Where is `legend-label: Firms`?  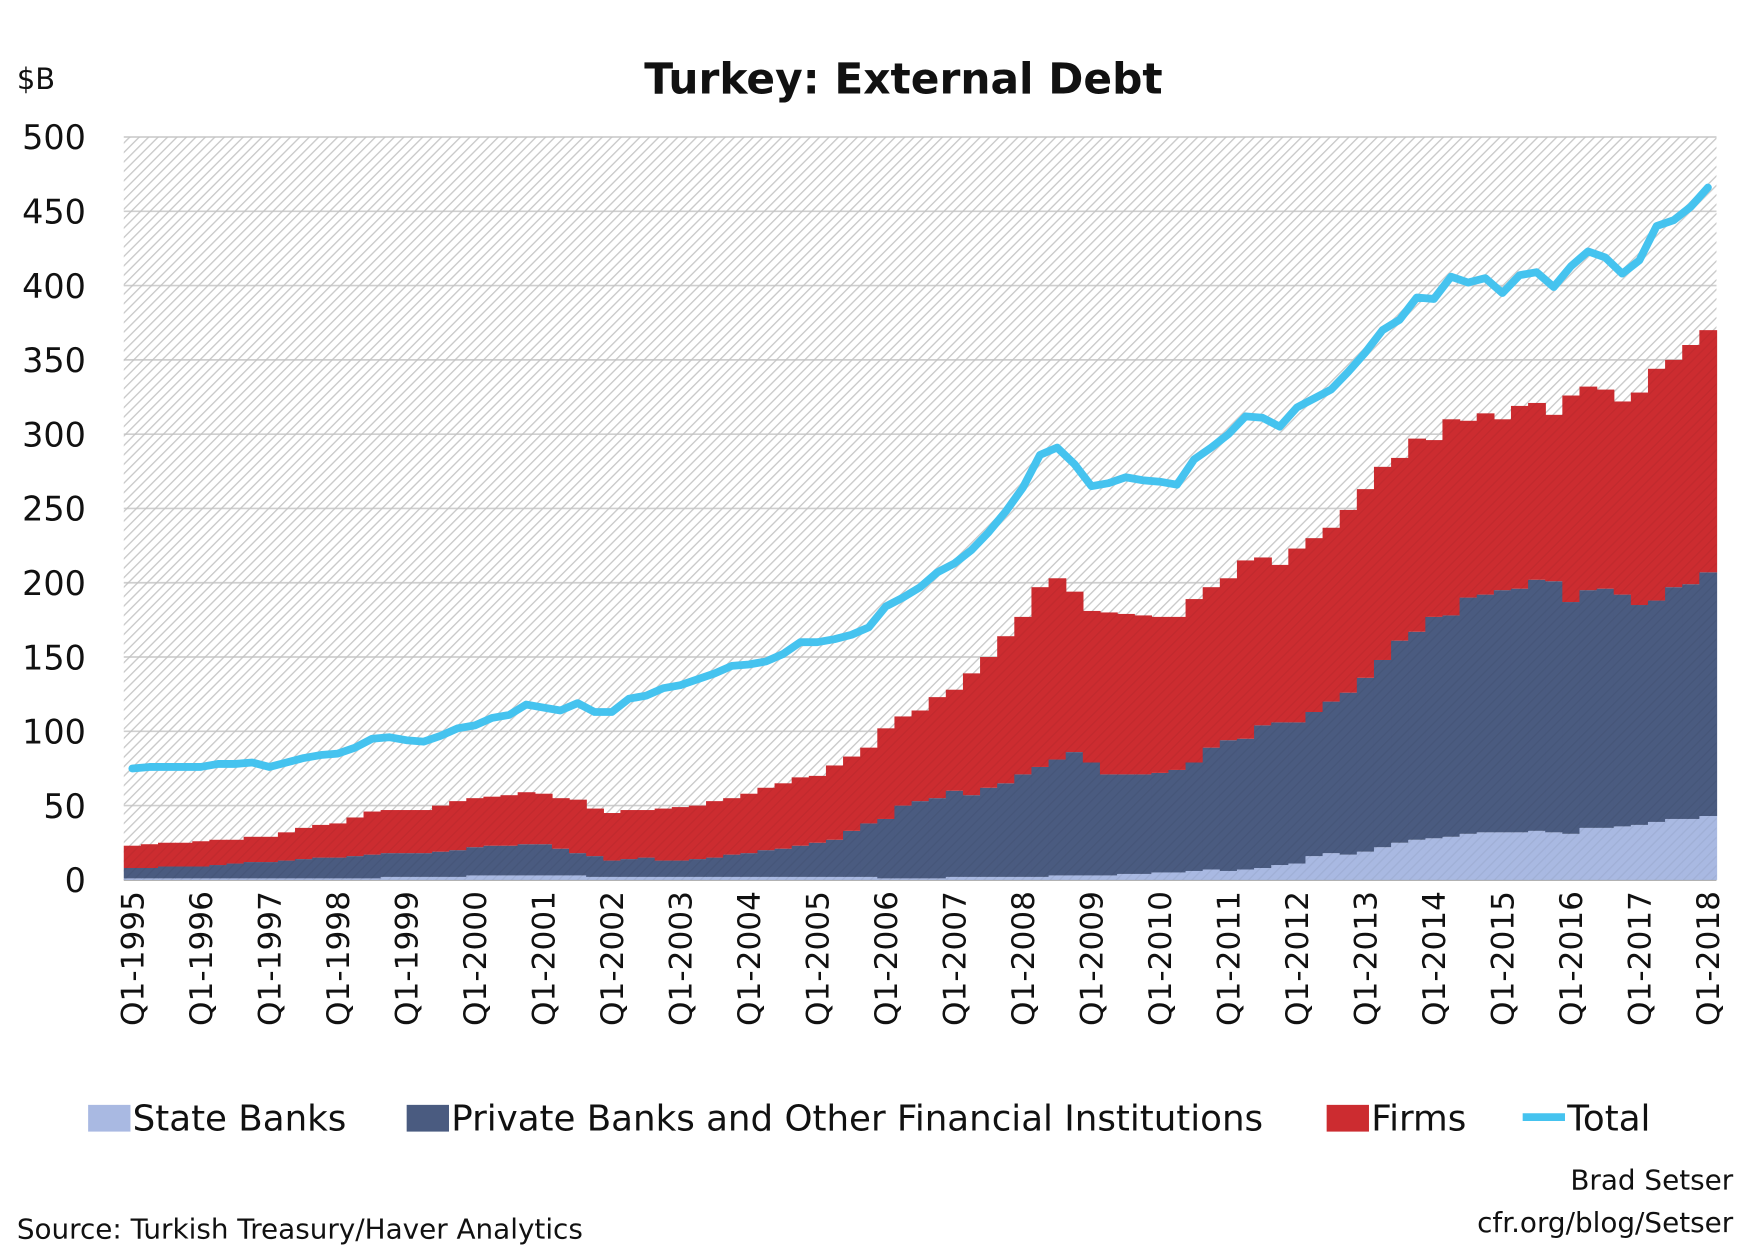 legend-label: Firms is located at coordinates (1418, 1118).